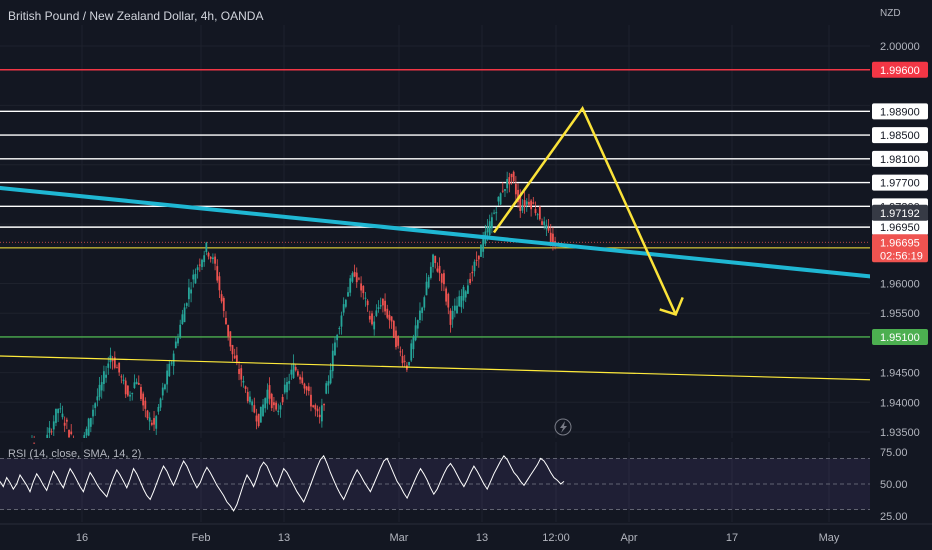 Image resolution: width=932 pixels, height=550 pixels. What do you see at coordinates (82, 538) in the screenshot?
I see `time-tick-label: 16` at bounding box center [82, 538].